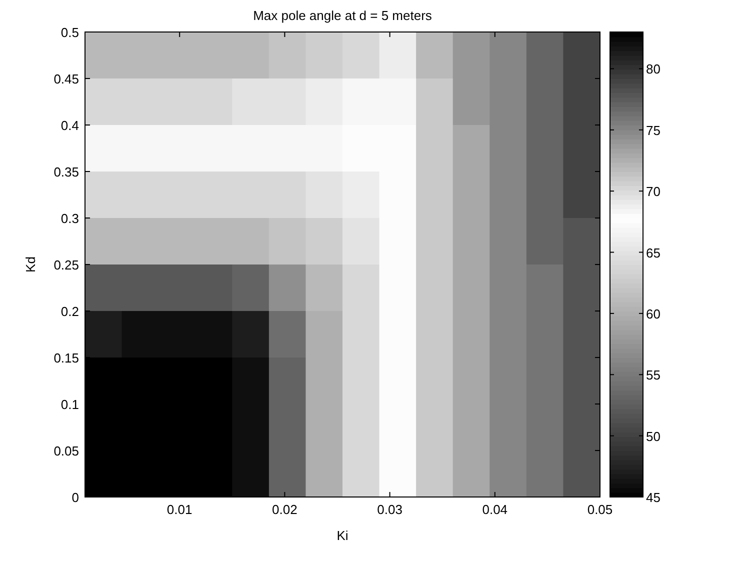 Image resolution: width=729 pixels, height=580 pixels. I want to click on color-bar-label: 65, so click(653, 252).